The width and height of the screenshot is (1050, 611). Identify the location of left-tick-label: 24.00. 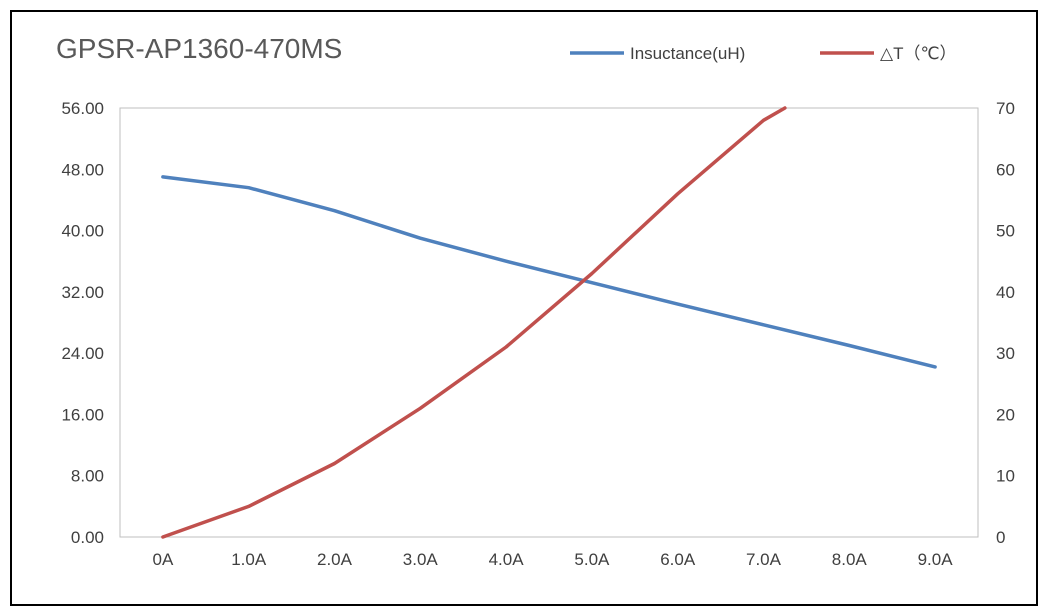
(82, 353).